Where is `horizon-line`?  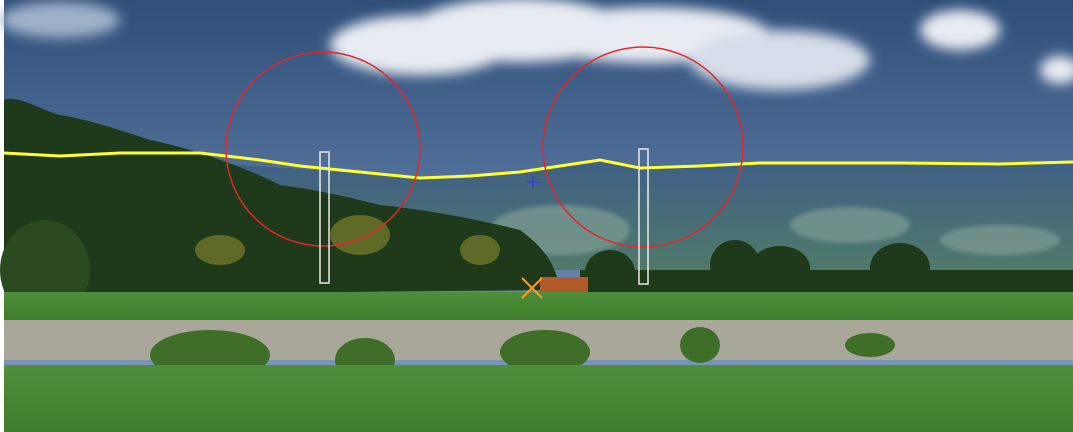
horizon-line is located at coordinates (538, 165).